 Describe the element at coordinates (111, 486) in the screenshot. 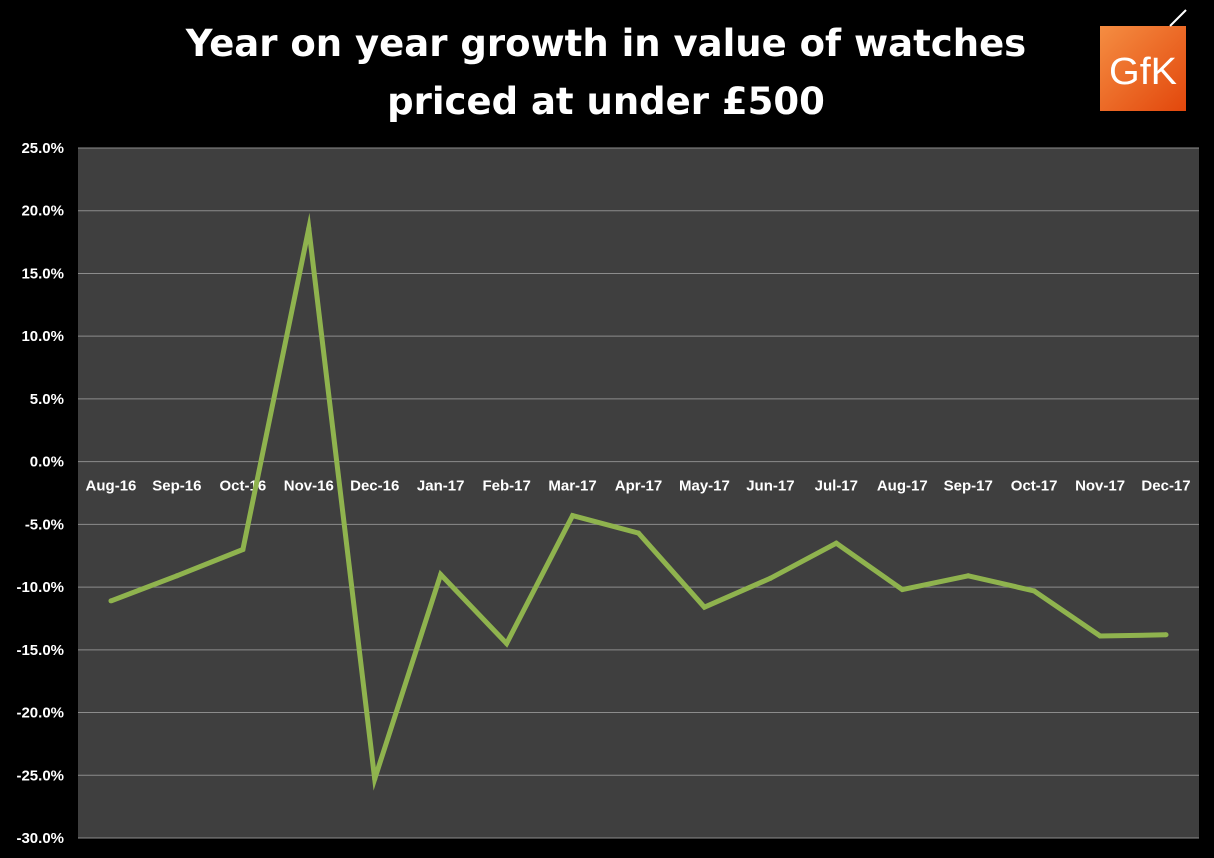

I see `x-tick-label: Aug-16` at that location.